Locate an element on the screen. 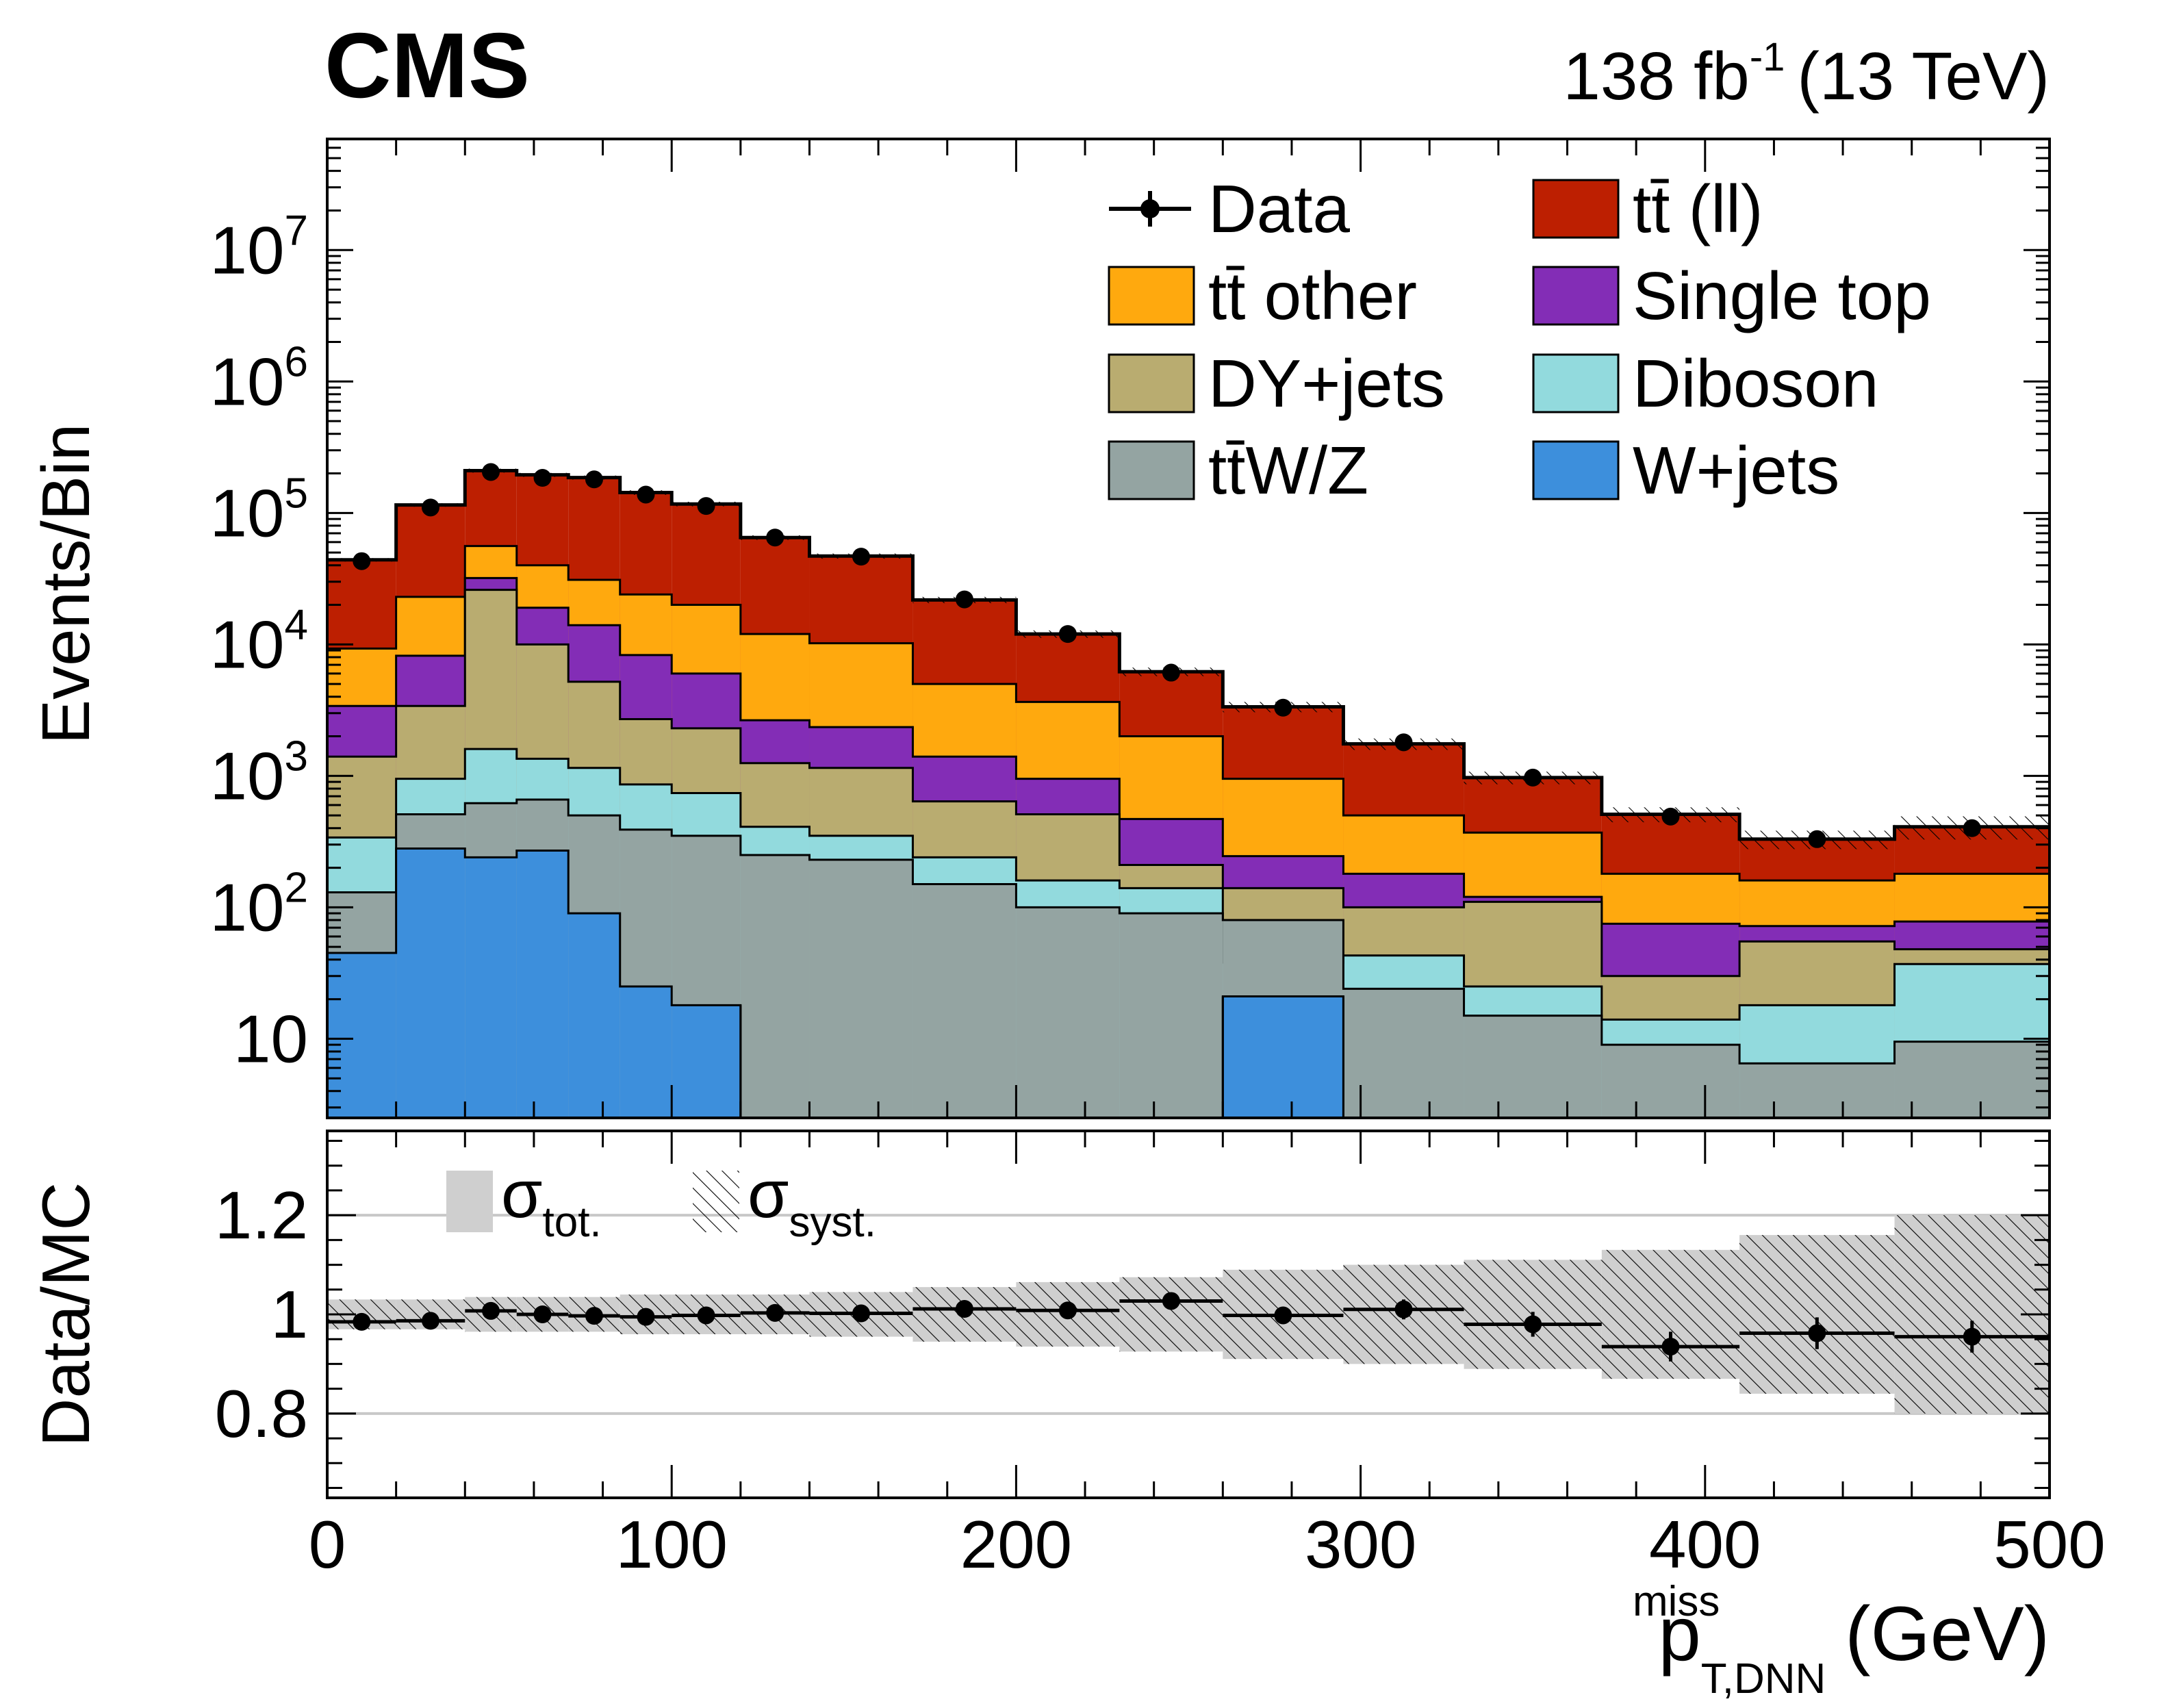 The height and width of the screenshot is (1708, 2157). stack-outline is located at coordinates (1188, 884).